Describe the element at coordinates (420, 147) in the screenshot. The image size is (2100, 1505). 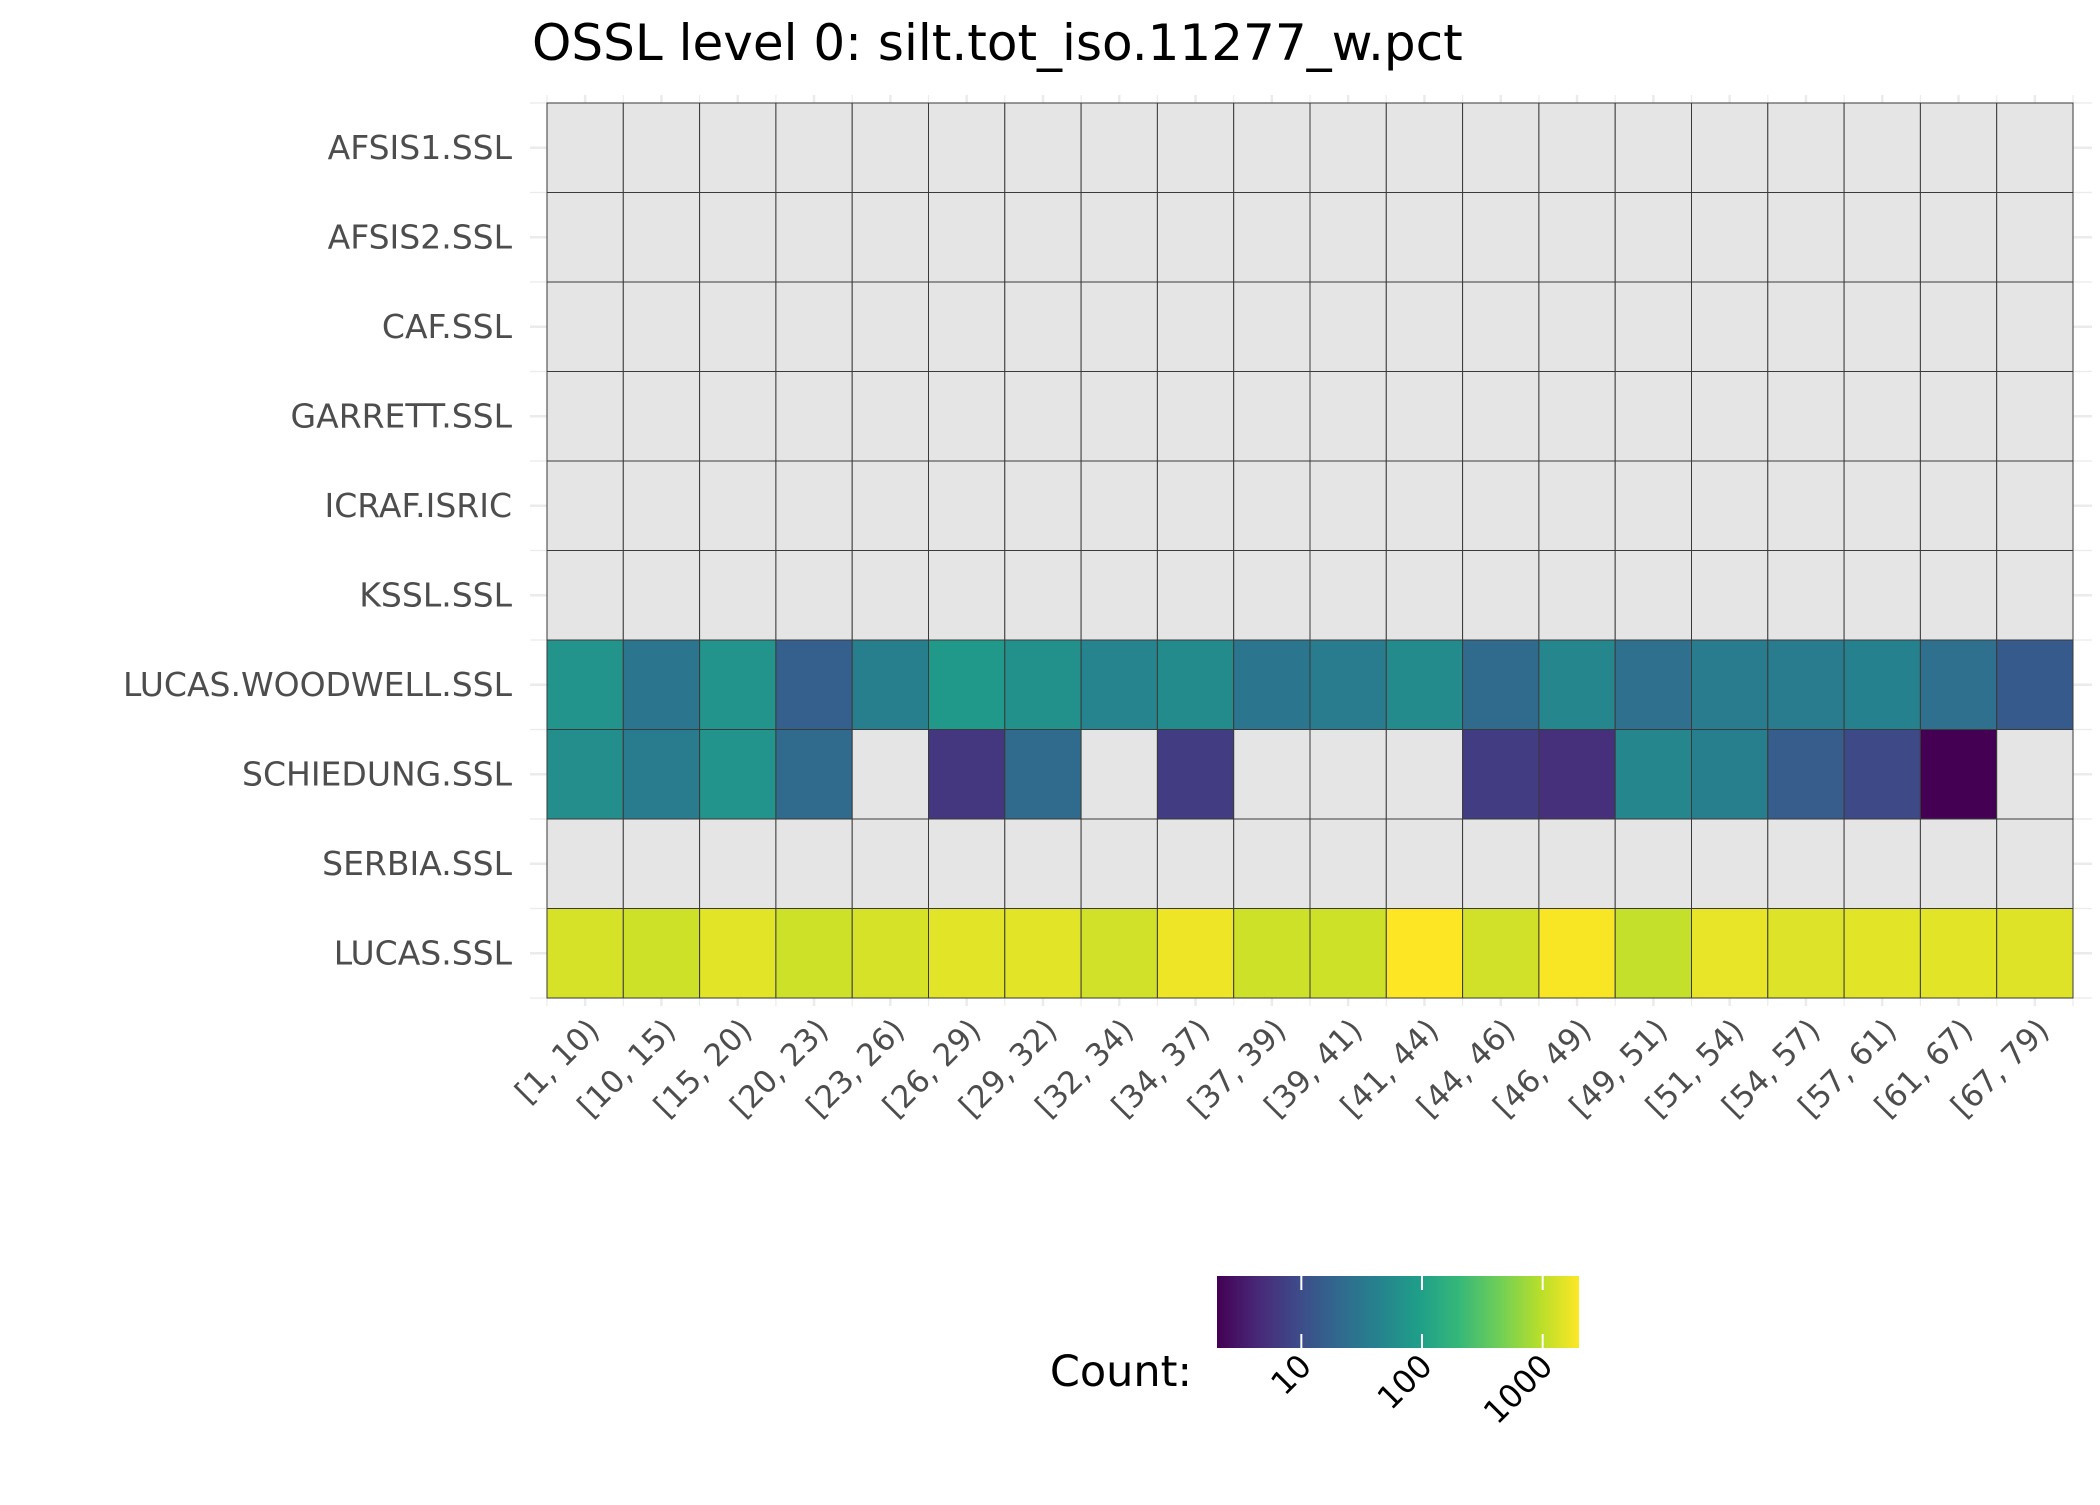
I see `y-tick-label-afsis1-ssl: AFSIS1.SSL` at that location.